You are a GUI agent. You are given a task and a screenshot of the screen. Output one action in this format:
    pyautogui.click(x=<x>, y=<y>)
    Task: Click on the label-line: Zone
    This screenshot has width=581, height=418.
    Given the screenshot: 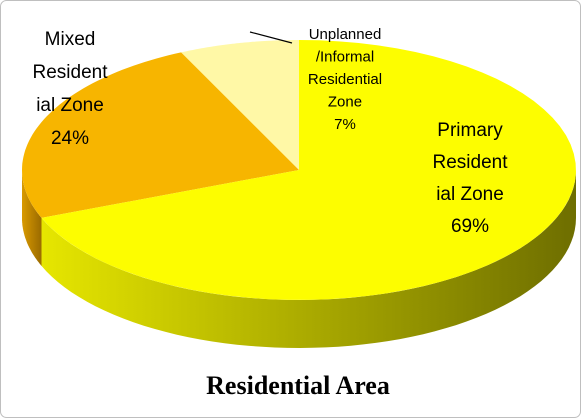 What is the action you would take?
    pyautogui.click(x=345, y=101)
    